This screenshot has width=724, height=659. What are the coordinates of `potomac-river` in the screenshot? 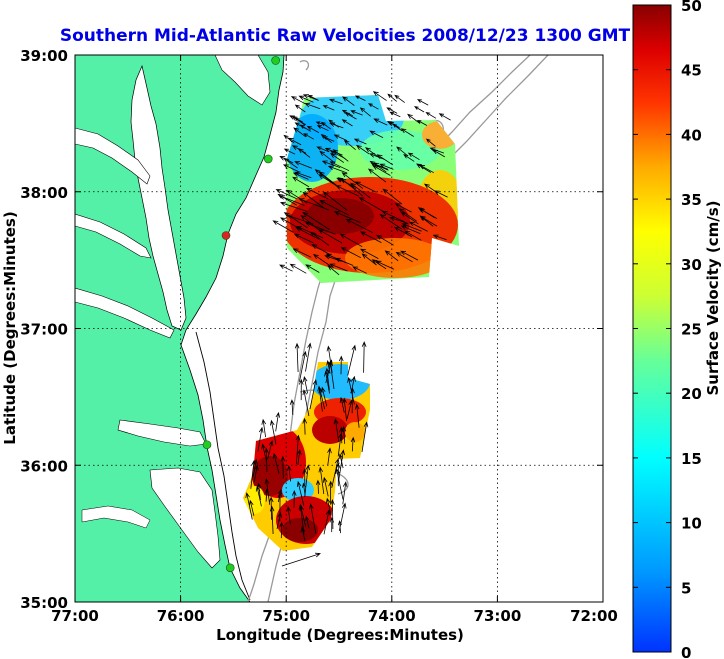 It's located at (113, 156).